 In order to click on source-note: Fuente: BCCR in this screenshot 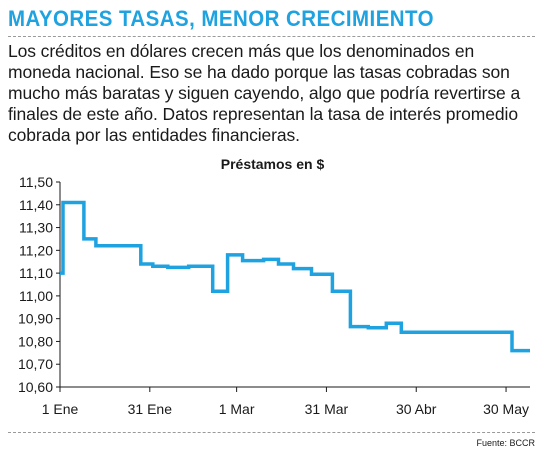, I will do `click(505, 443)`.